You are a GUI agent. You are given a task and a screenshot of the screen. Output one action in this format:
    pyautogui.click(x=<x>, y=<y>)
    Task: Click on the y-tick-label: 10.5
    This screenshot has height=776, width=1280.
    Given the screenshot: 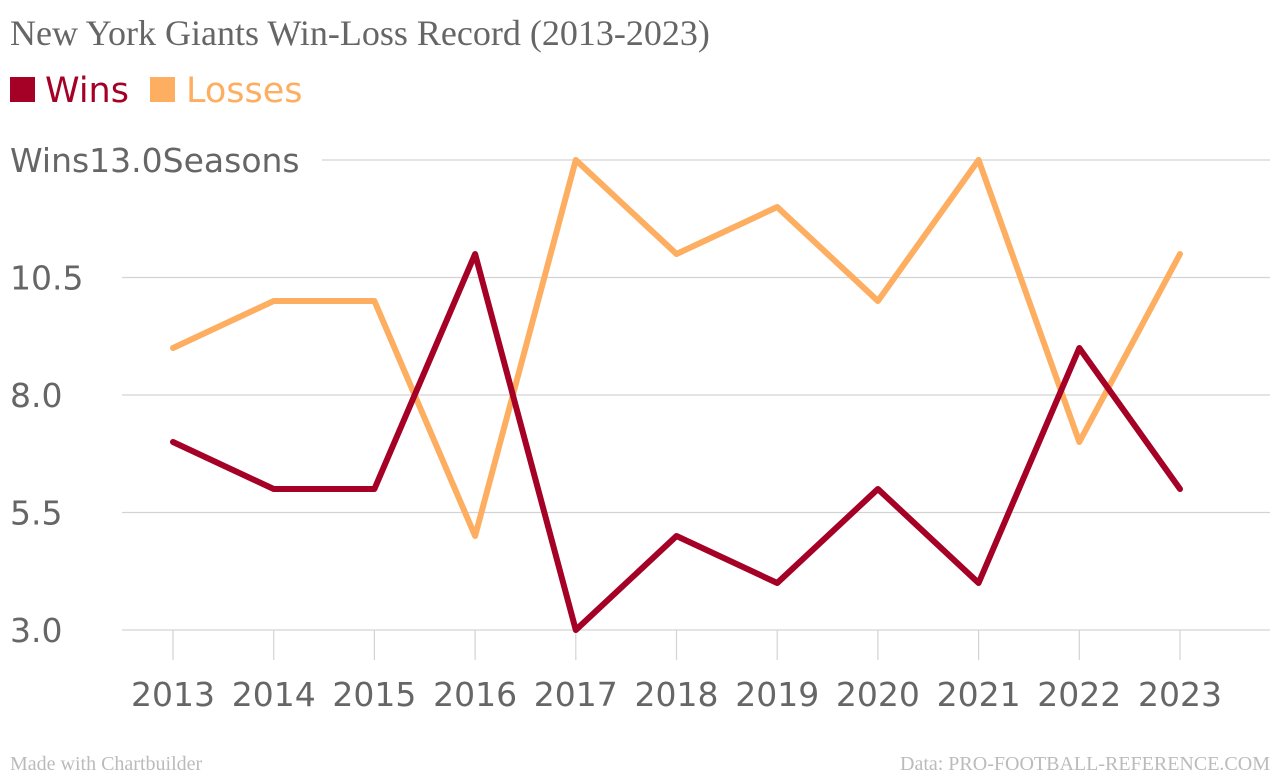 What is the action you would take?
    pyautogui.click(x=46, y=278)
    